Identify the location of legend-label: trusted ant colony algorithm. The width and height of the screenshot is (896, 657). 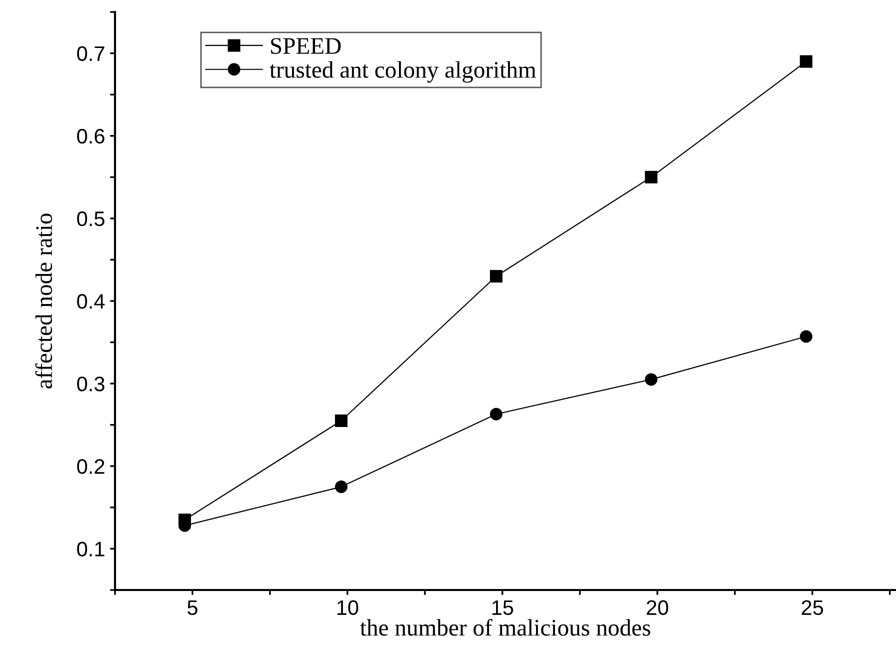
(403, 72).